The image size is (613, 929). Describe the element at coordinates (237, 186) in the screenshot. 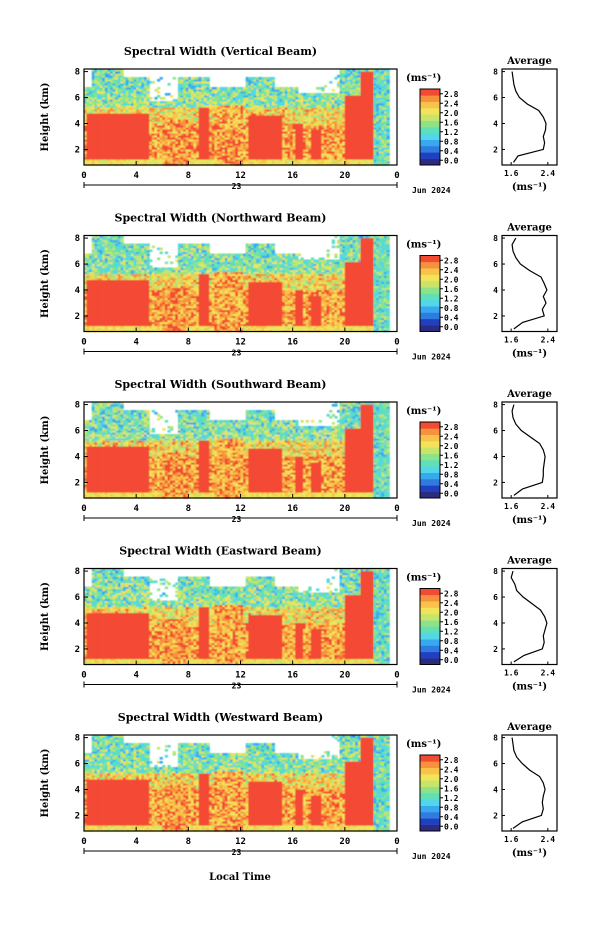

I see `date-day-label: 23` at that location.